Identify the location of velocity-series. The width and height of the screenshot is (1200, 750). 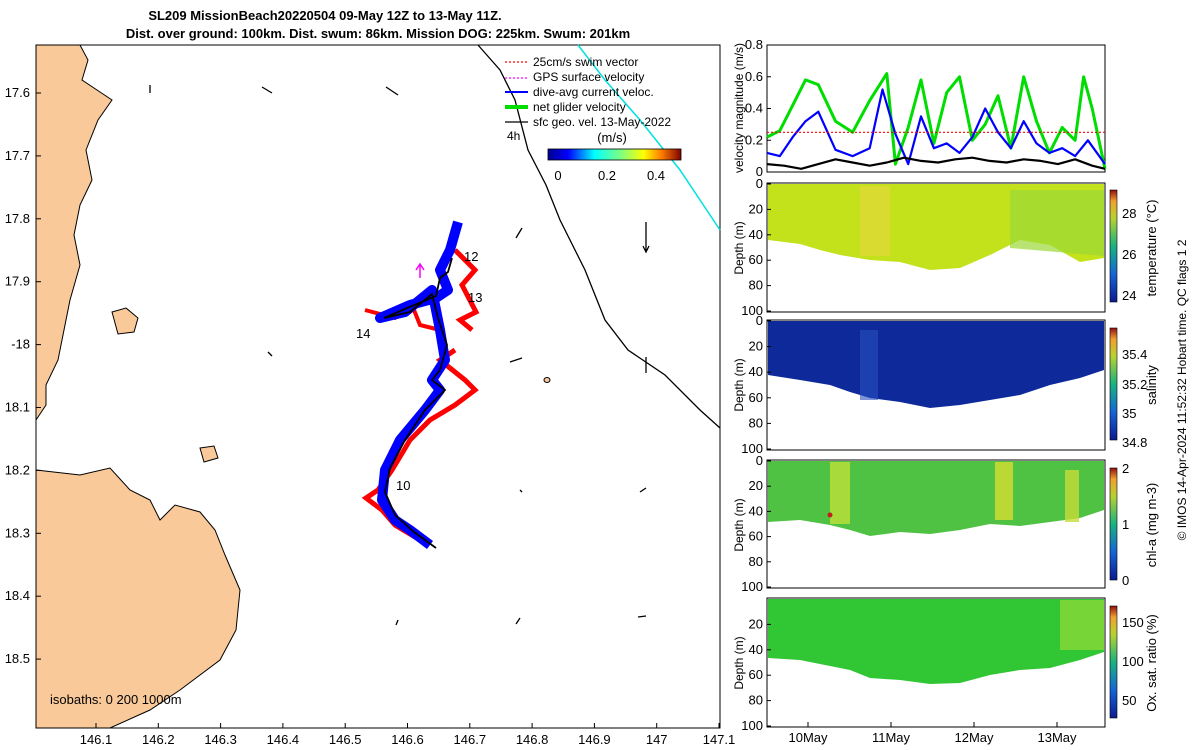
(936, 121).